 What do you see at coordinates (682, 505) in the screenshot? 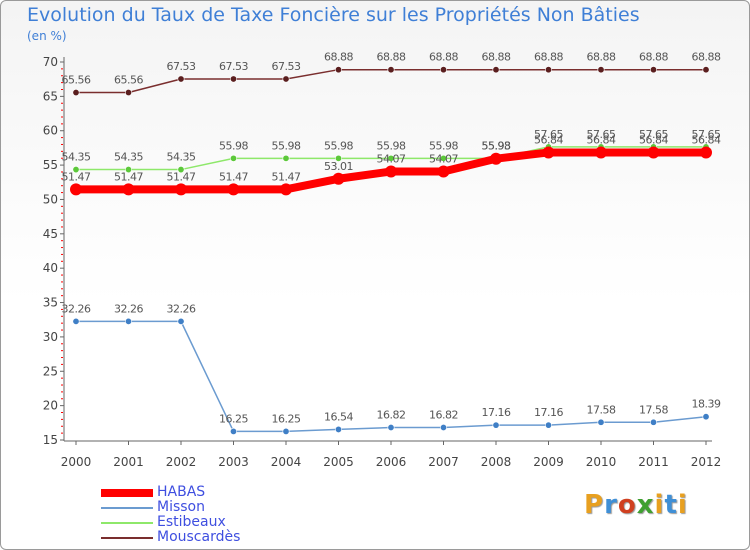
I see `logo-letter: i` at bounding box center [682, 505].